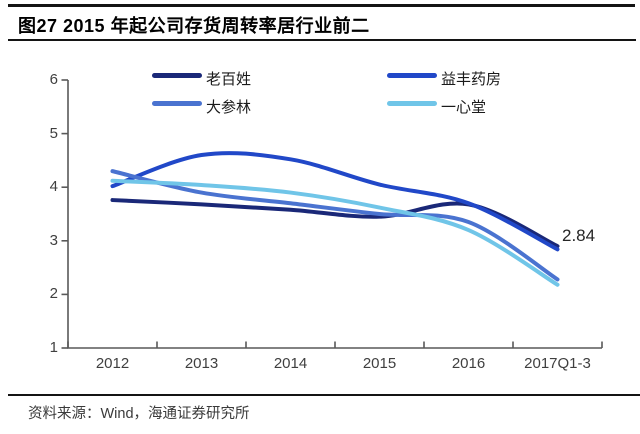 This screenshot has height=434, width=640. Describe the element at coordinates (379, 363) in the screenshot. I see `x-tick-label: 2015` at that location.